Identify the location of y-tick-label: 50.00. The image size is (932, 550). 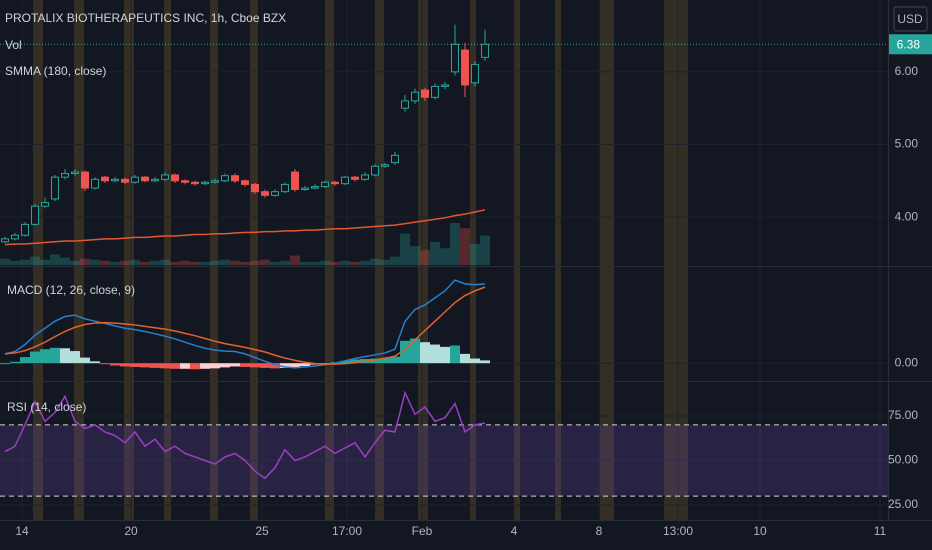
(903, 460).